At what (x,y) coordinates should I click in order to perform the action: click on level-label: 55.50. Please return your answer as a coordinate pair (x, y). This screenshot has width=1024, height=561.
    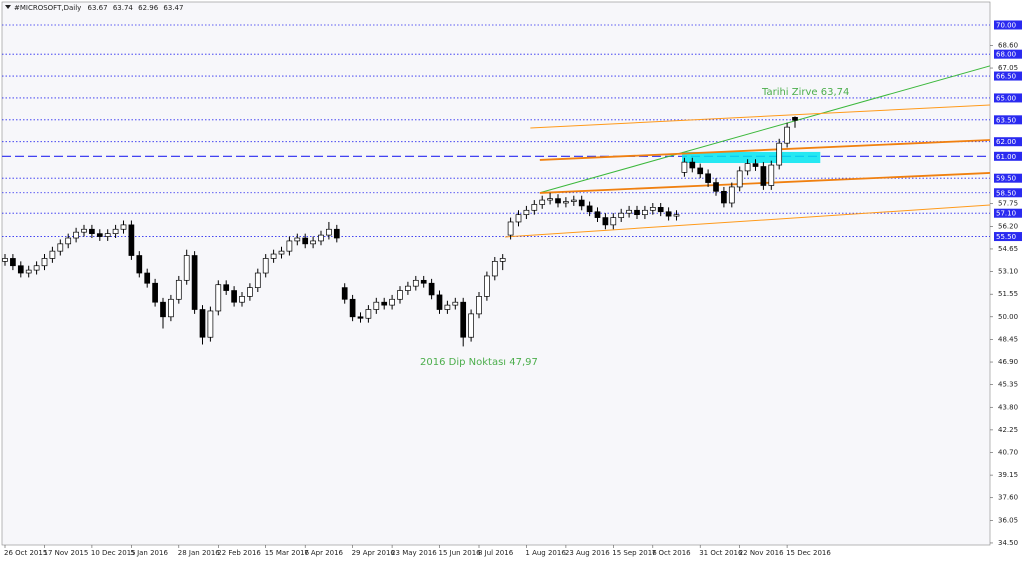
    Looking at the image, I should click on (1006, 237).